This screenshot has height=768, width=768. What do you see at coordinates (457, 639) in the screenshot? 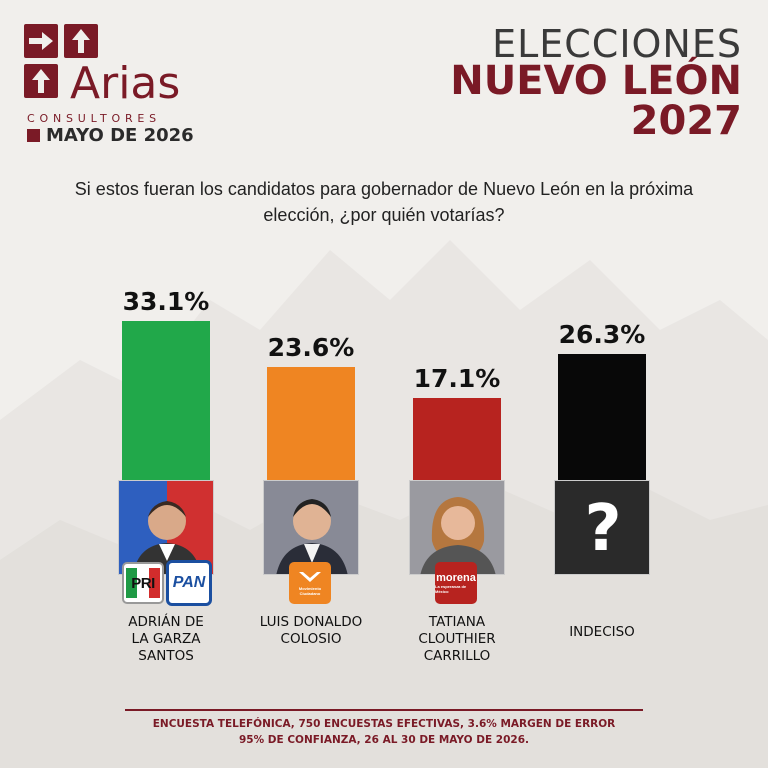
I see `candidate-name-tatiana-clouthier: TATIANA CLOUTHIER CARRILLO` at bounding box center [457, 639].